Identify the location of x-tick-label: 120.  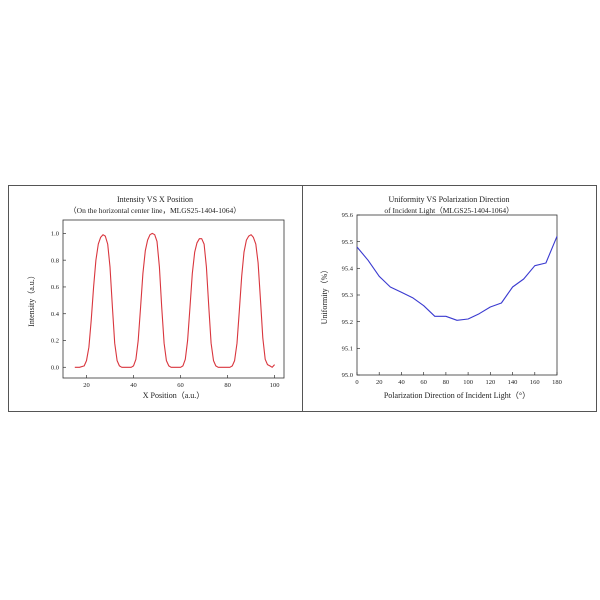
(490, 382).